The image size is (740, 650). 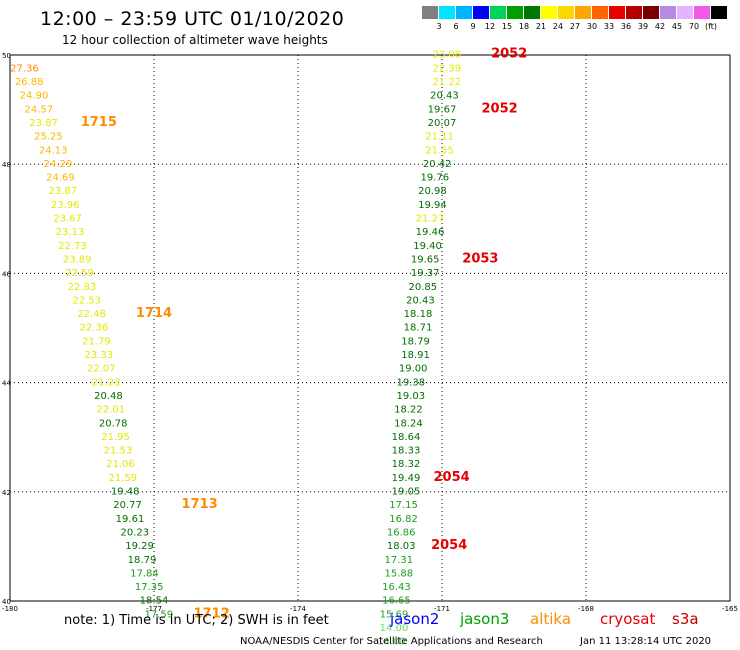 I want to click on wave-height-value: 20.42, so click(x=437, y=164).